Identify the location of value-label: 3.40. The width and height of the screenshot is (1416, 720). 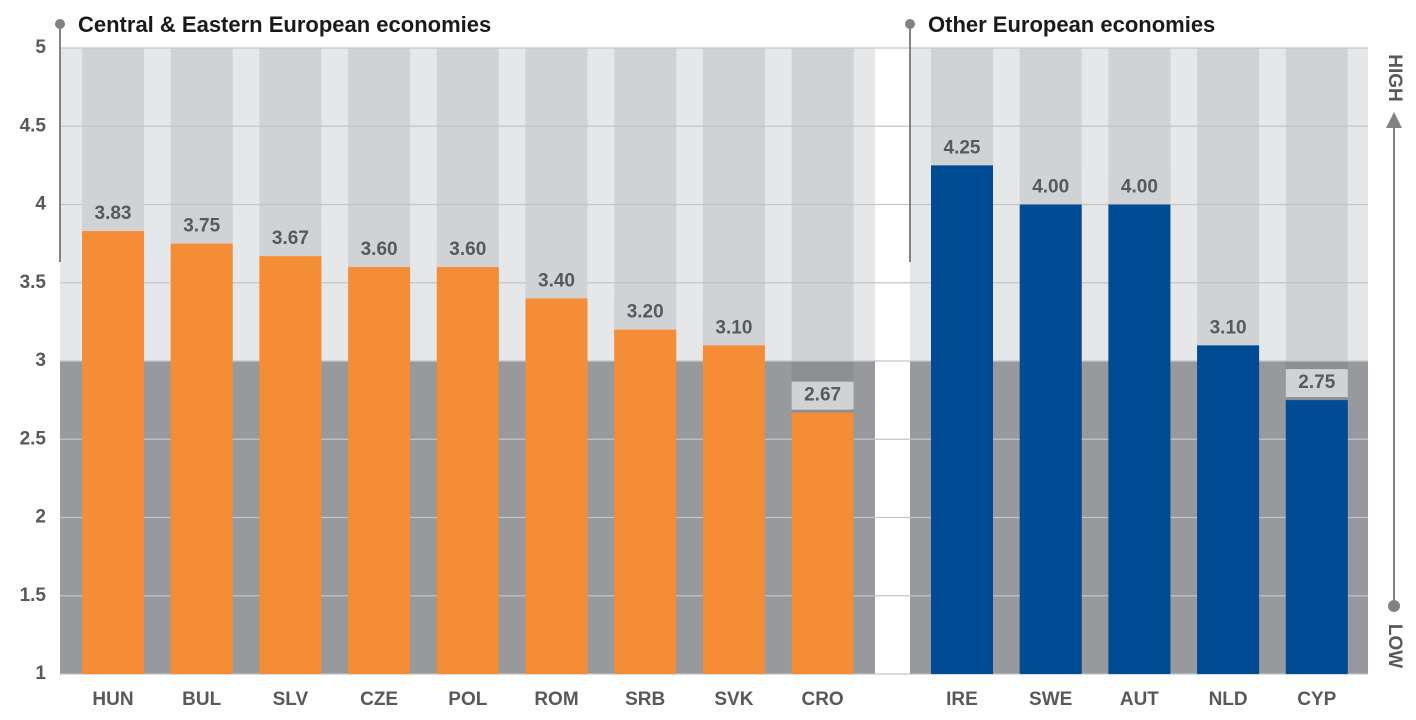
(556, 280).